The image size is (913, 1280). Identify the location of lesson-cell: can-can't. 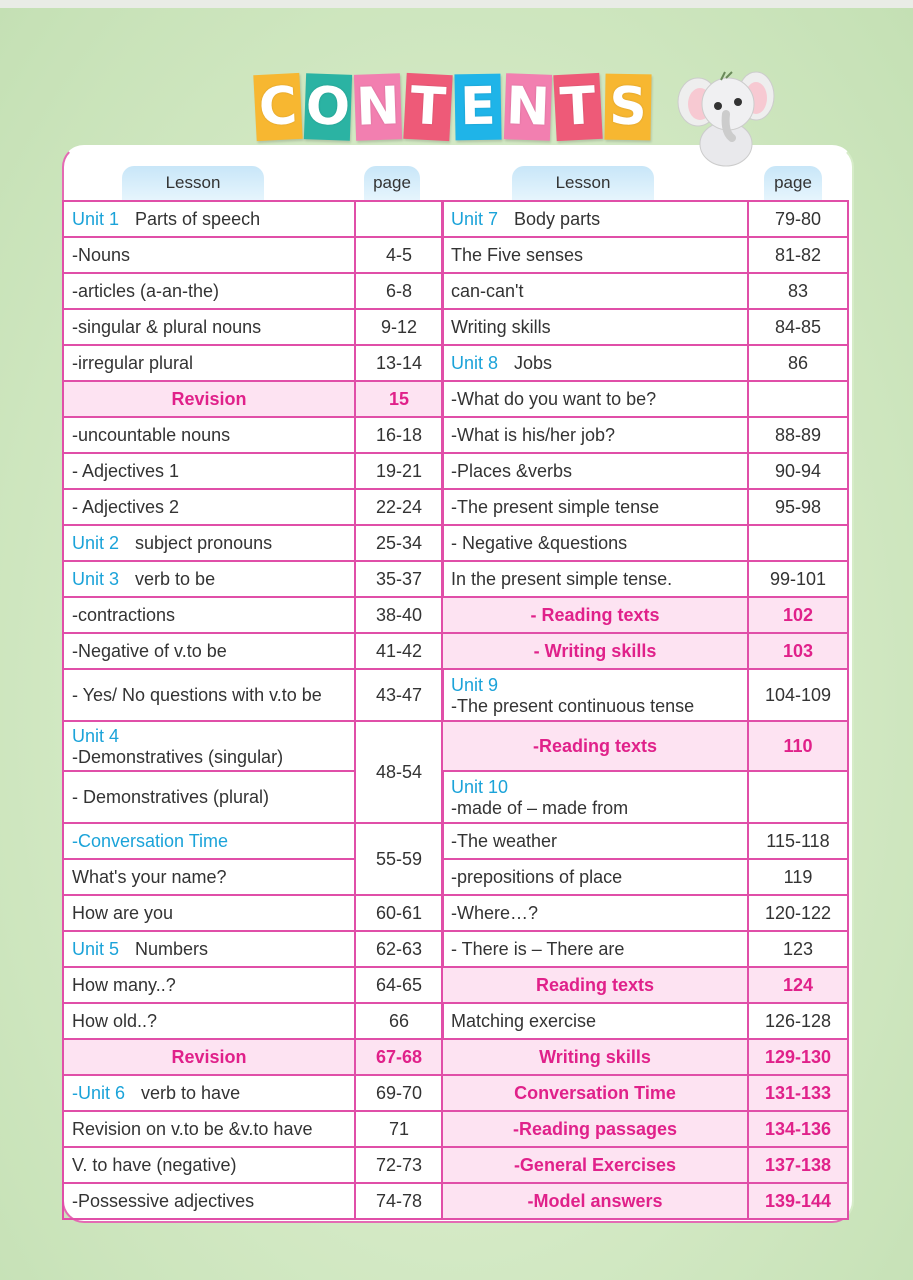
(595, 291).